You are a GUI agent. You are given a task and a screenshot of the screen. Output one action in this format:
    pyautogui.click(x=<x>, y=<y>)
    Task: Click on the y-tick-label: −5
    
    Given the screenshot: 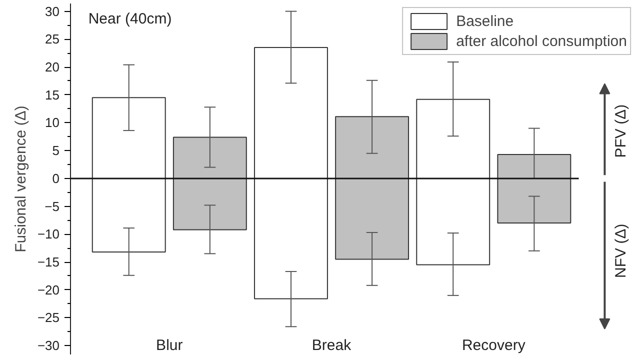 What is the action you would take?
    pyautogui.click(x=52, y=206)
    